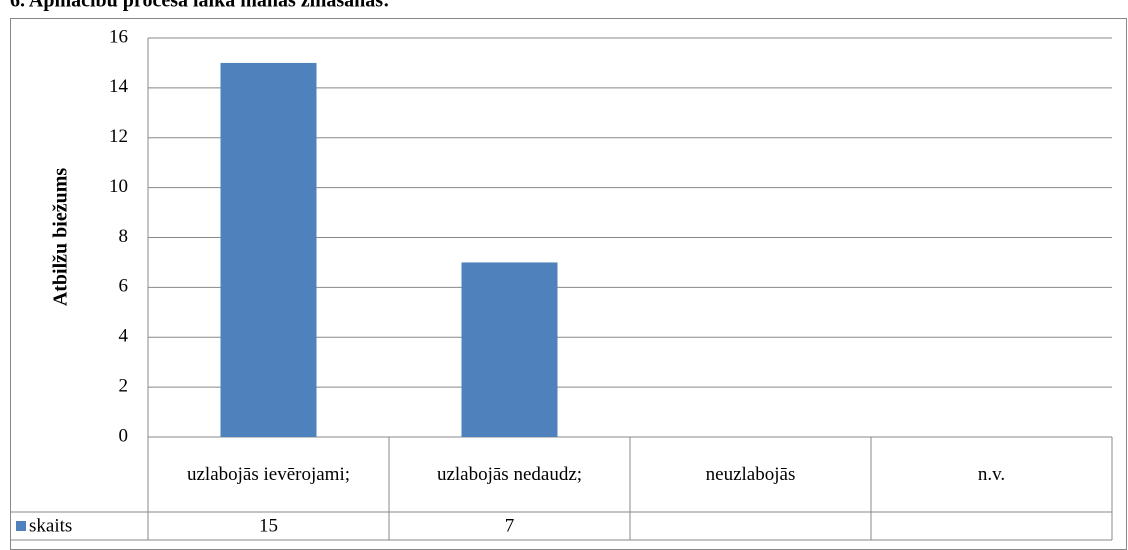  Describe the element at coordinates (50, 525) in the screenshot. I see `legend-label: skaits` at that location.